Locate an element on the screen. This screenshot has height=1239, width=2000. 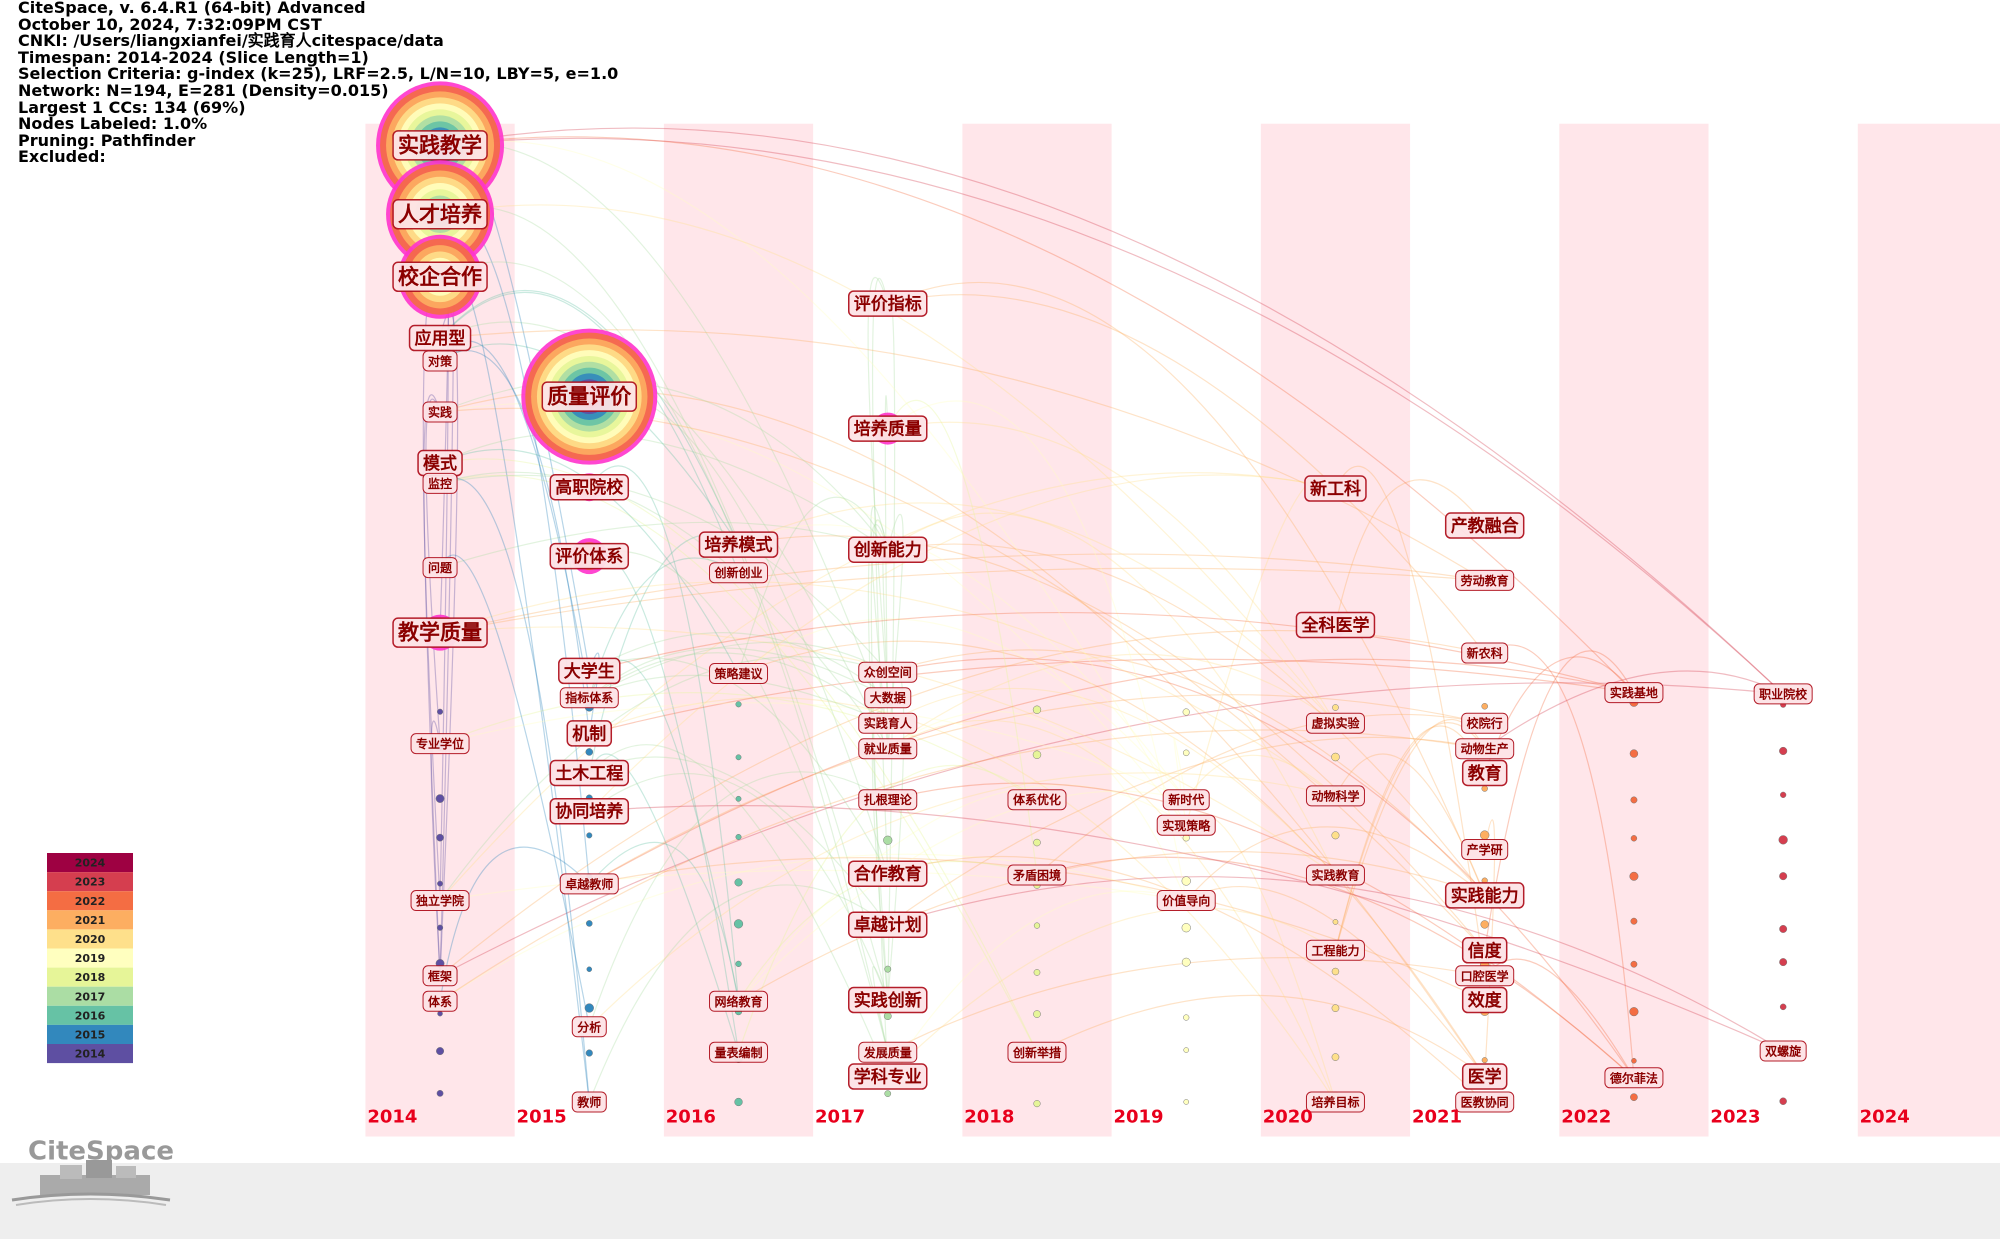
node-label: 策略建议 is located at coordinates (739, 673).